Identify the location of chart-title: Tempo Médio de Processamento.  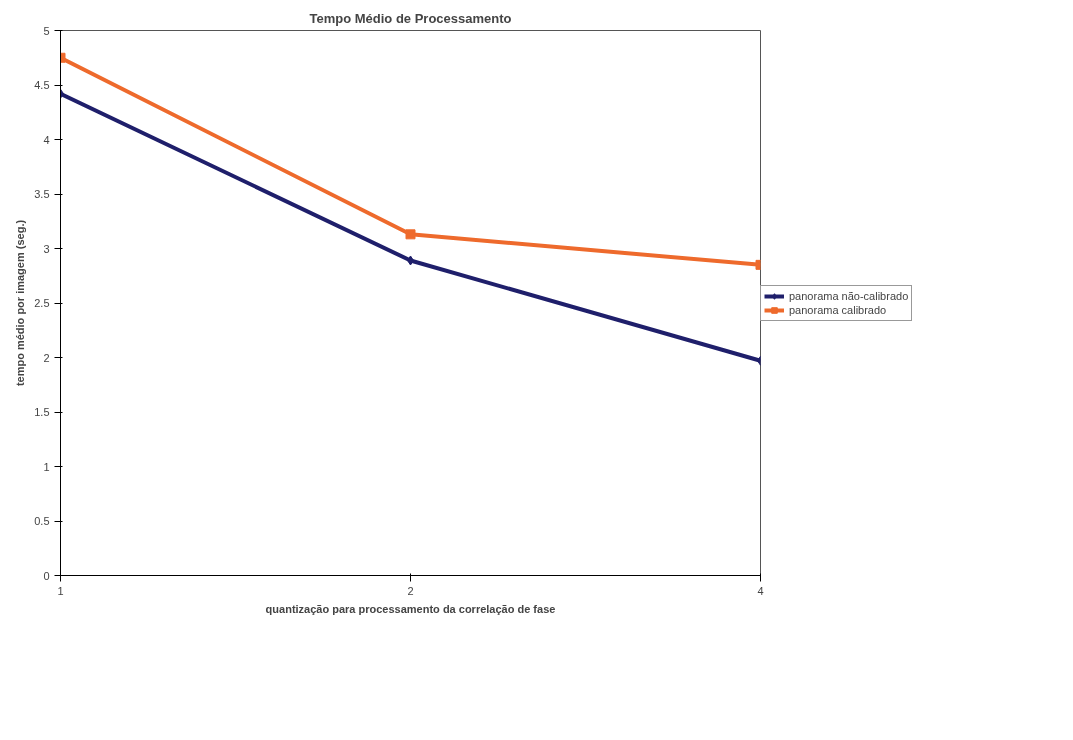
(410, 18).